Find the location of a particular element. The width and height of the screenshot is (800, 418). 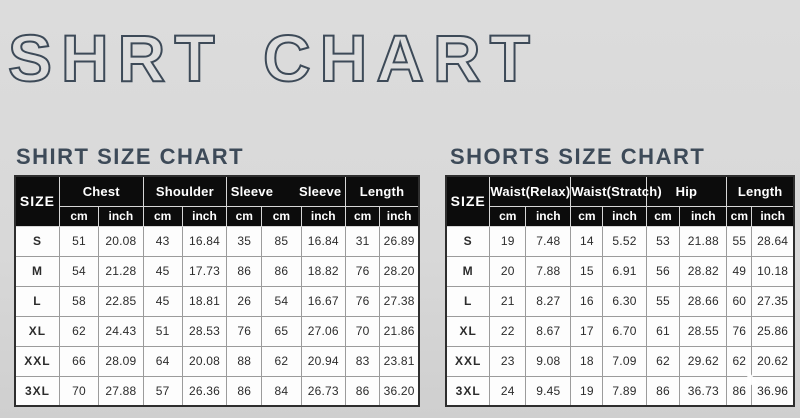

size-cell: L is located at coordinates (468, 301).